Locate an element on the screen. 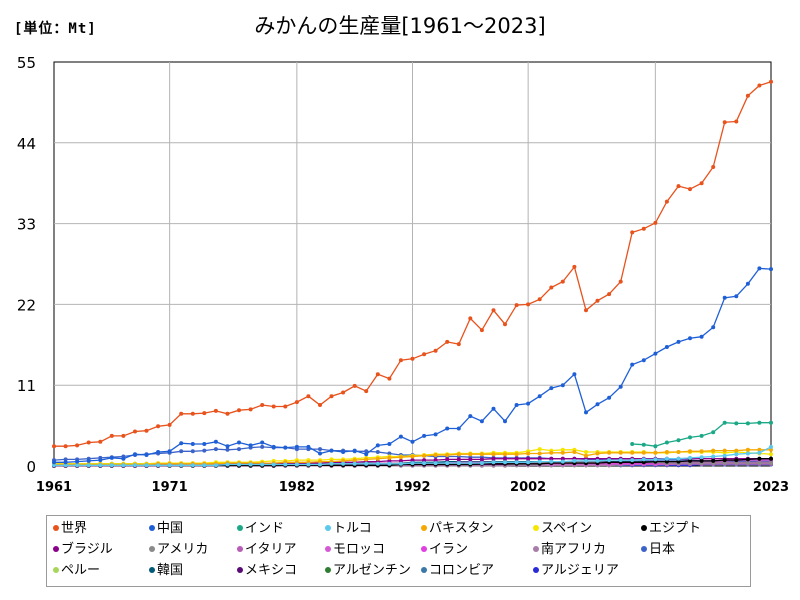 This screenshot has width=800, height=600. legend-item: イラン is located at coordinates (444, 550).